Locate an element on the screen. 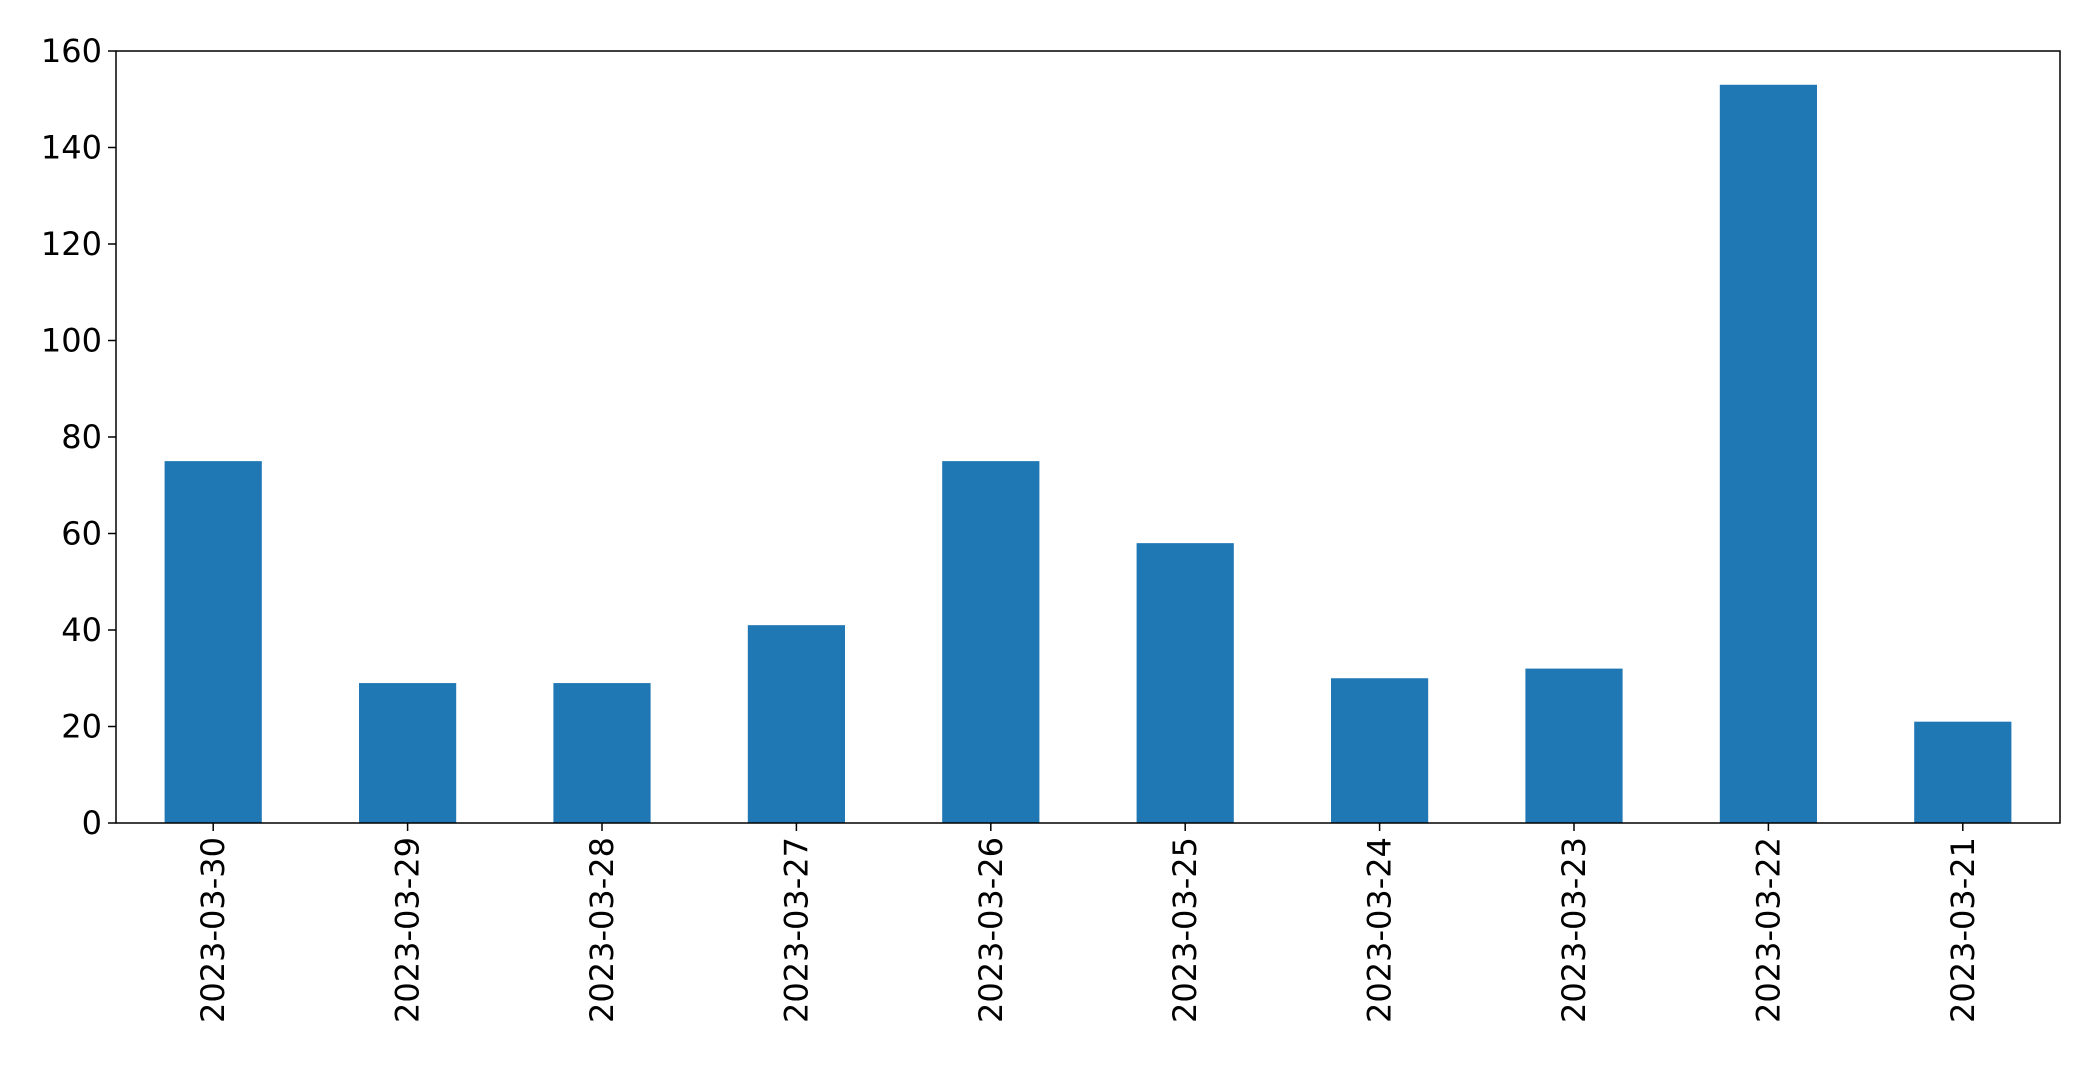 This screenshot has height=1072, width=2093. y-tick-label: 40 is located at coordinates (81, 630).